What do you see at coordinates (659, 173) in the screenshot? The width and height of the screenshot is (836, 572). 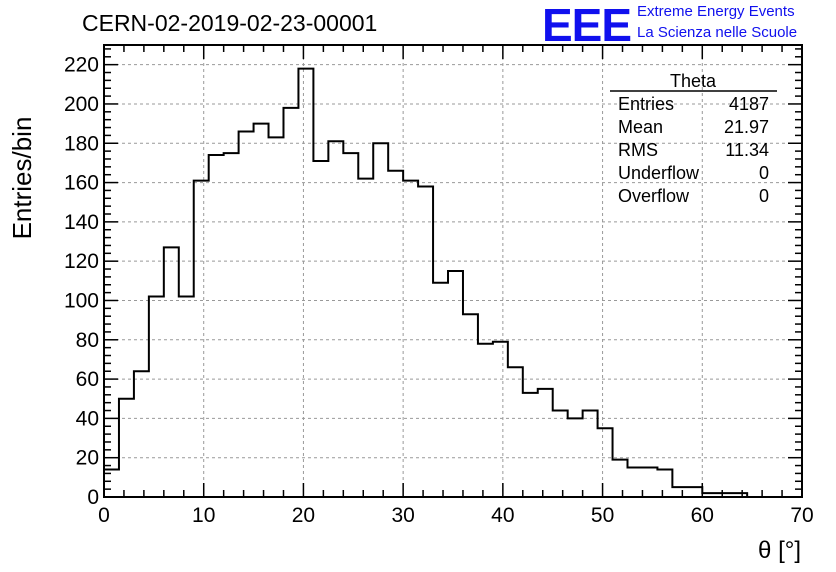 I see `stats-row-label: Underflow` at bounding box center [659, 173].